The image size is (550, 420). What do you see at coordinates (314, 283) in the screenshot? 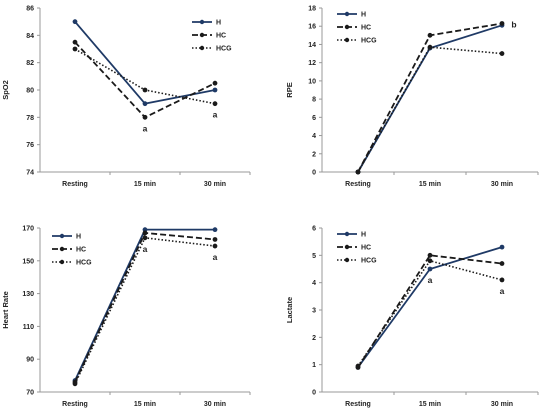
I see `y-tick-label: 4` at bounding box center [314, 283].